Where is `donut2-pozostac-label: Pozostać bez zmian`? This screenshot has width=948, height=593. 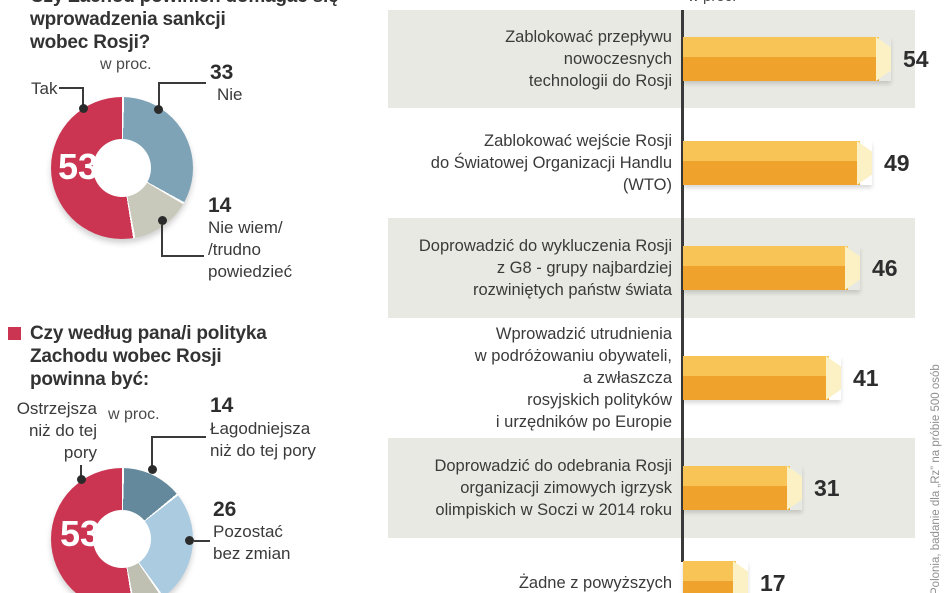 donut2-pozostac-label: Pozostać bez zmian is located at coordinates (252, 542).